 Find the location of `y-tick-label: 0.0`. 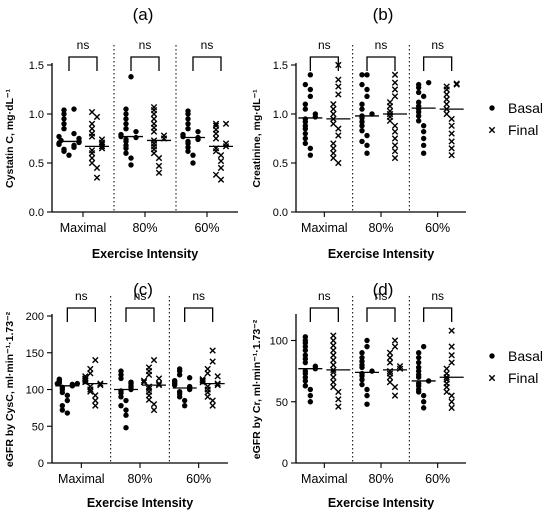

y-tick-label: 0.0 is located at coordinates (280, 213).